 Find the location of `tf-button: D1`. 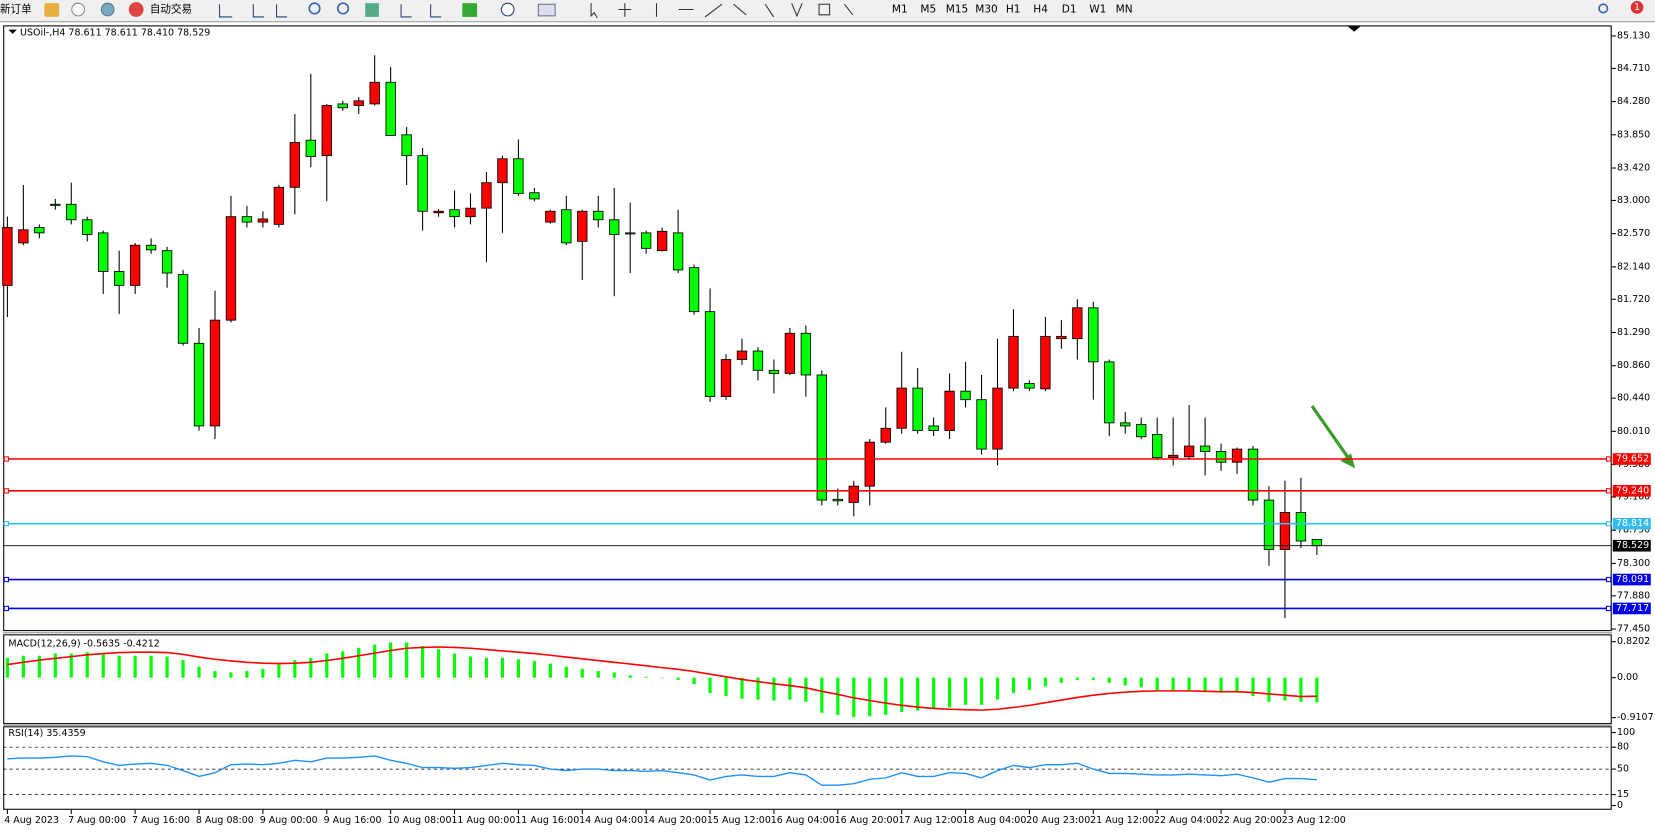

tf-button: D1 is located at coordinates (1069, 10).